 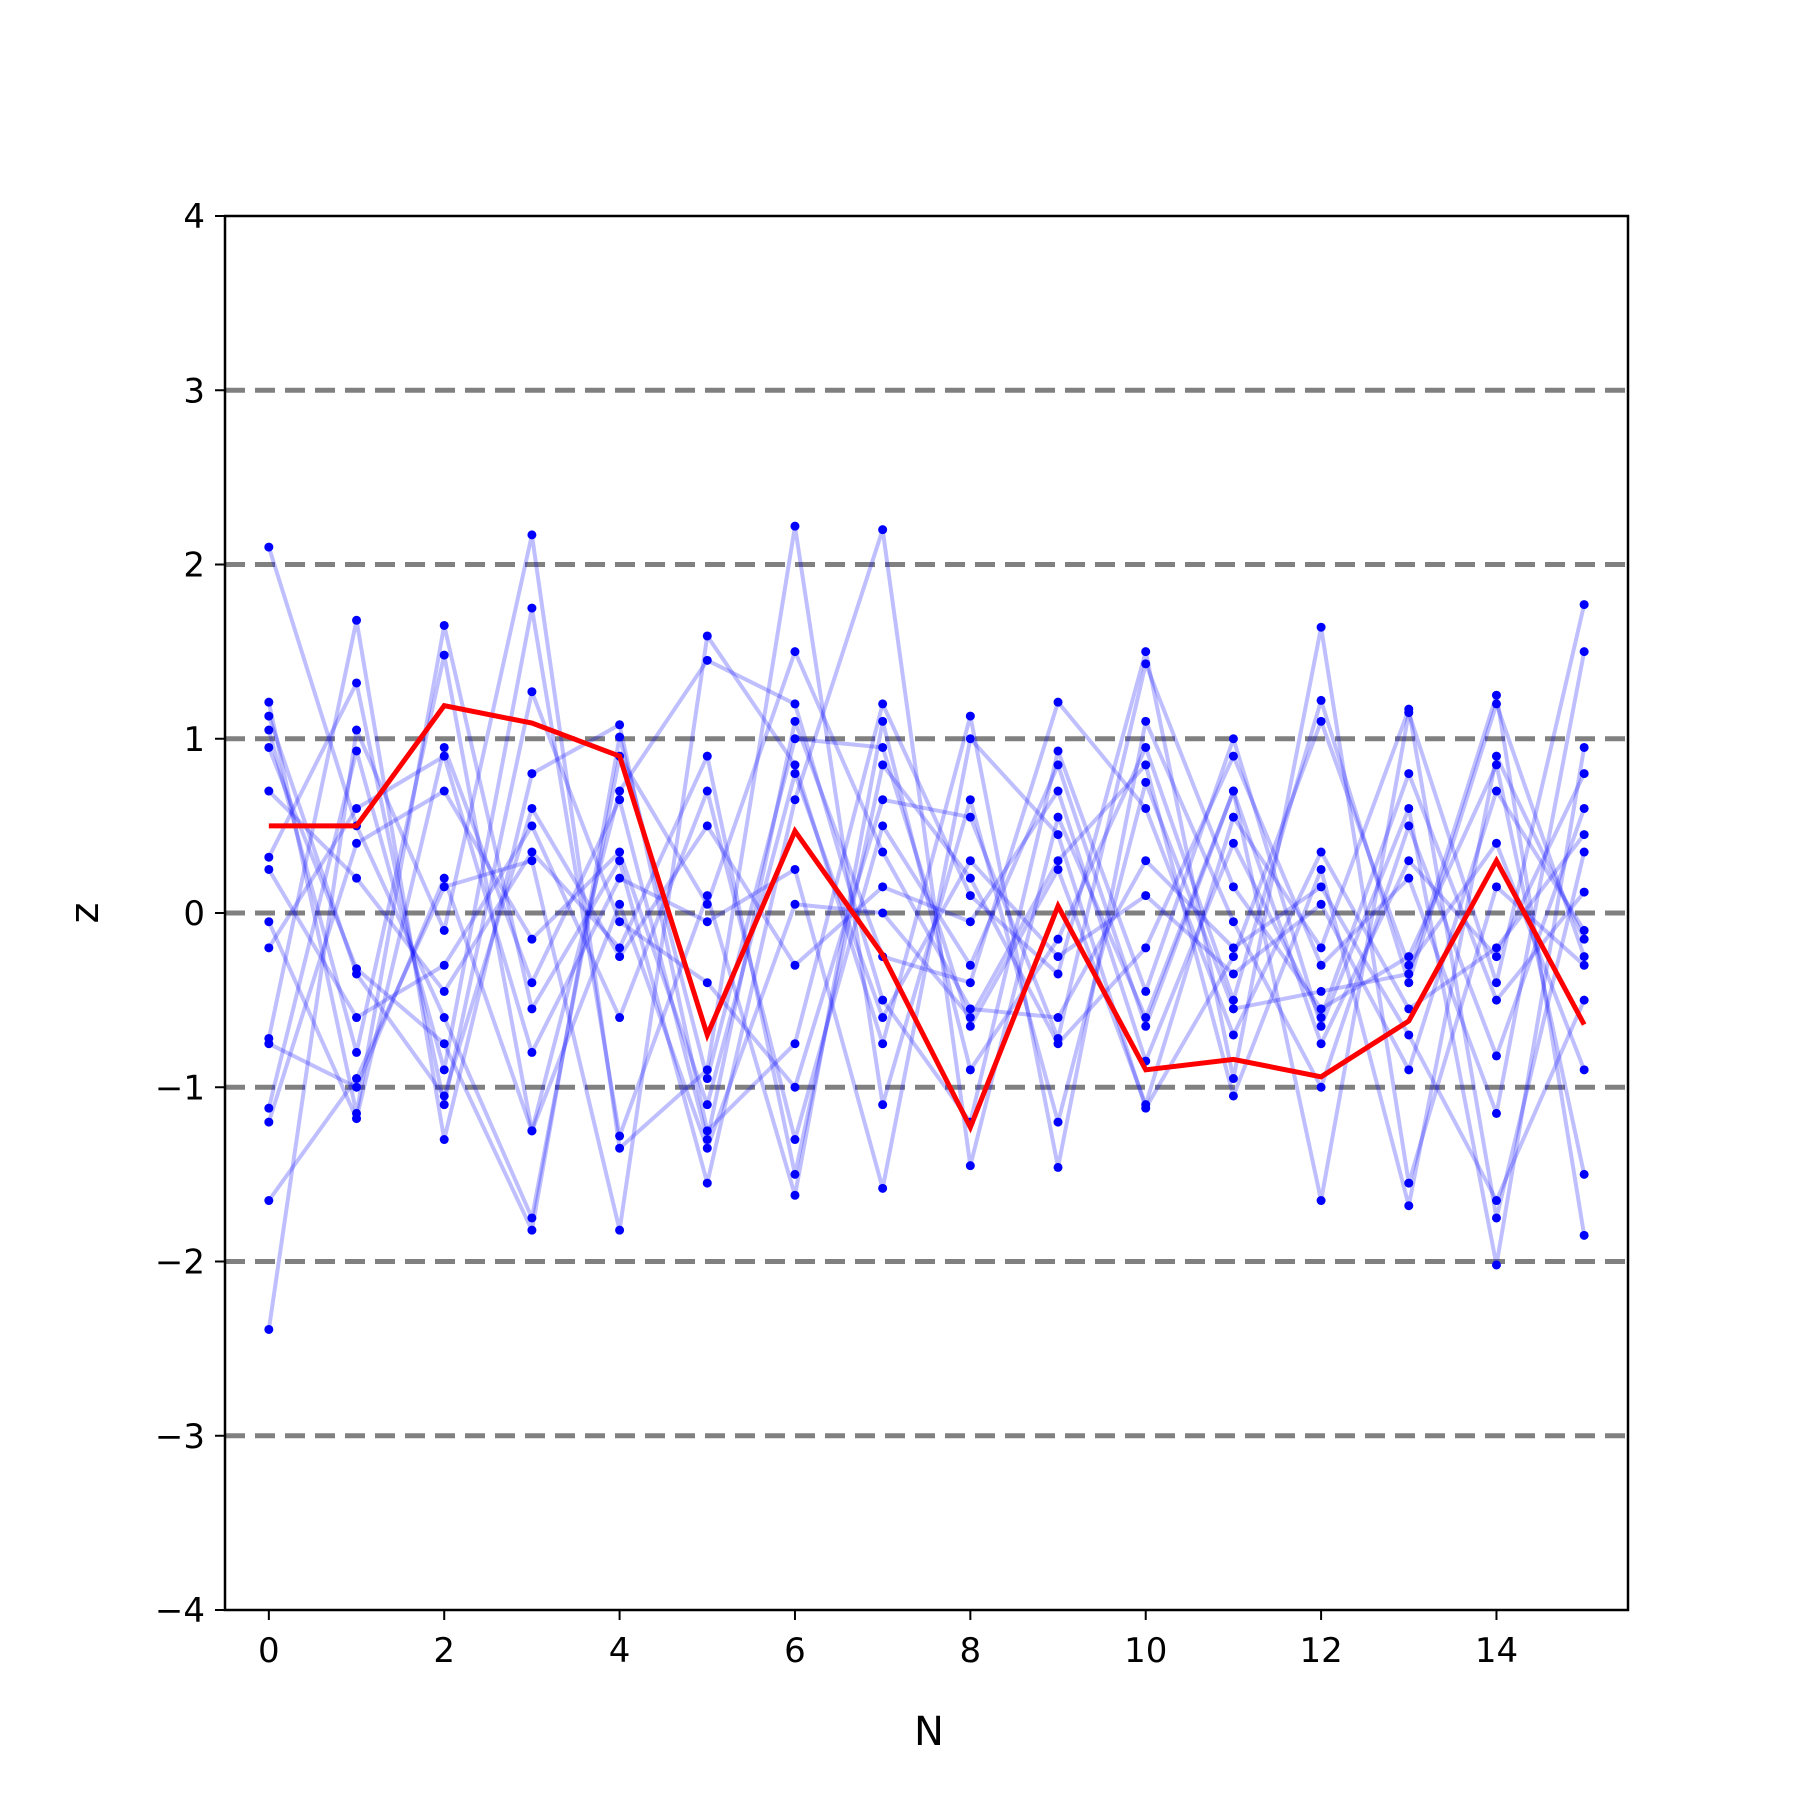 What do you see at coordinates (194, 391) in the screenshot?
I see `y-tick-label: 3` at bounding box center [194, 391].